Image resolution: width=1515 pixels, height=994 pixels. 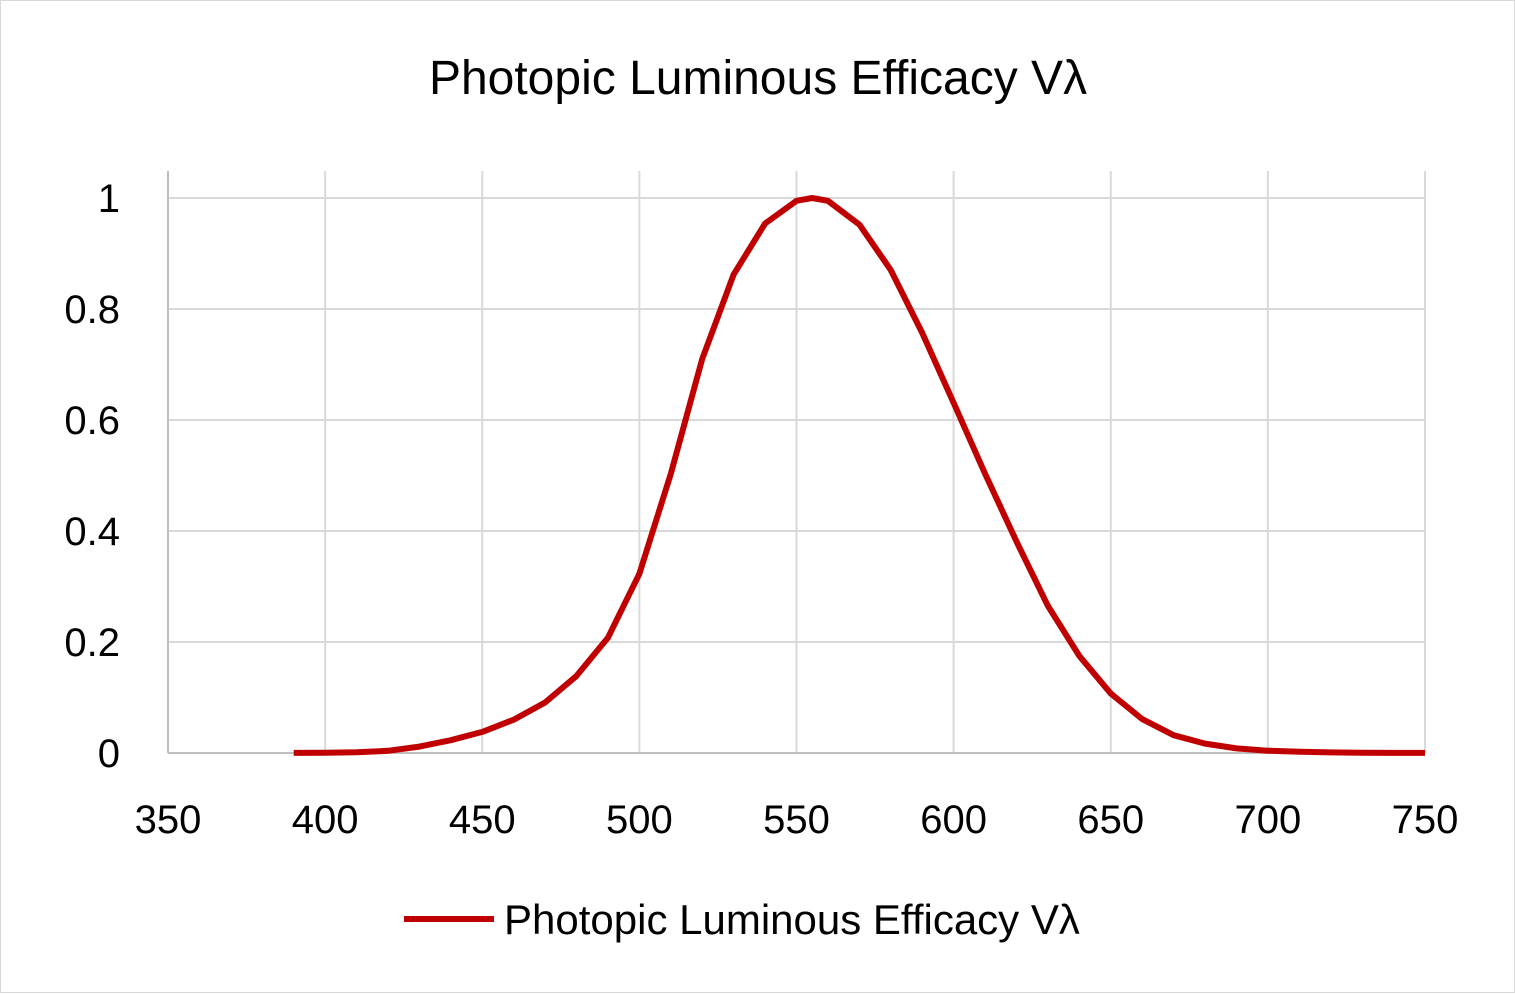 I want to click on y-tick-label: 1, so click(x=109, y=199).